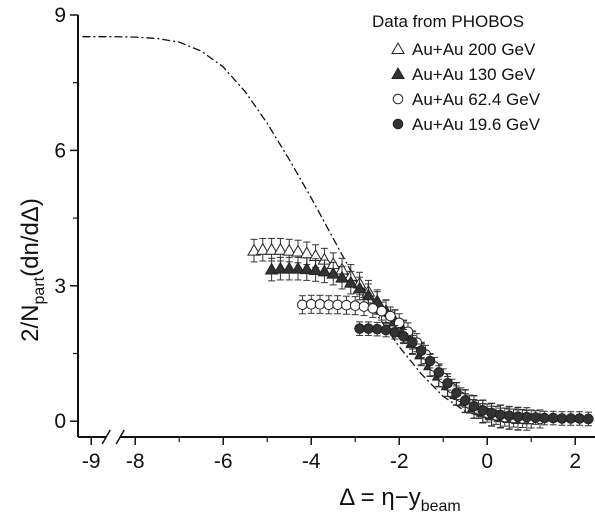 The image size is (595, 527). I want to click on legend-label: Au+Au 130 GeV, so click(474, 74).